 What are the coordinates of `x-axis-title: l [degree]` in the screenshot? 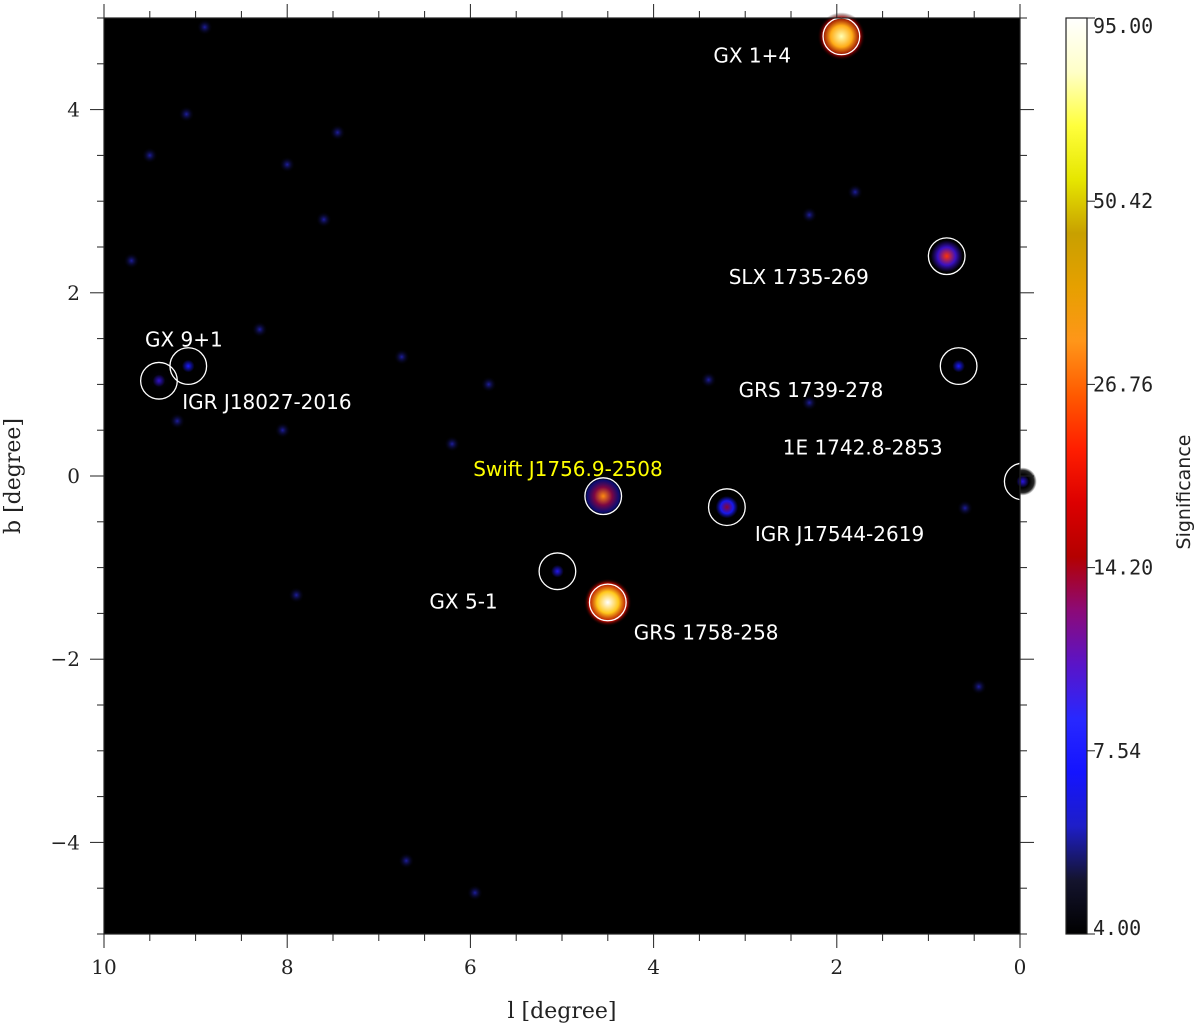 It's located at (562, 1011).